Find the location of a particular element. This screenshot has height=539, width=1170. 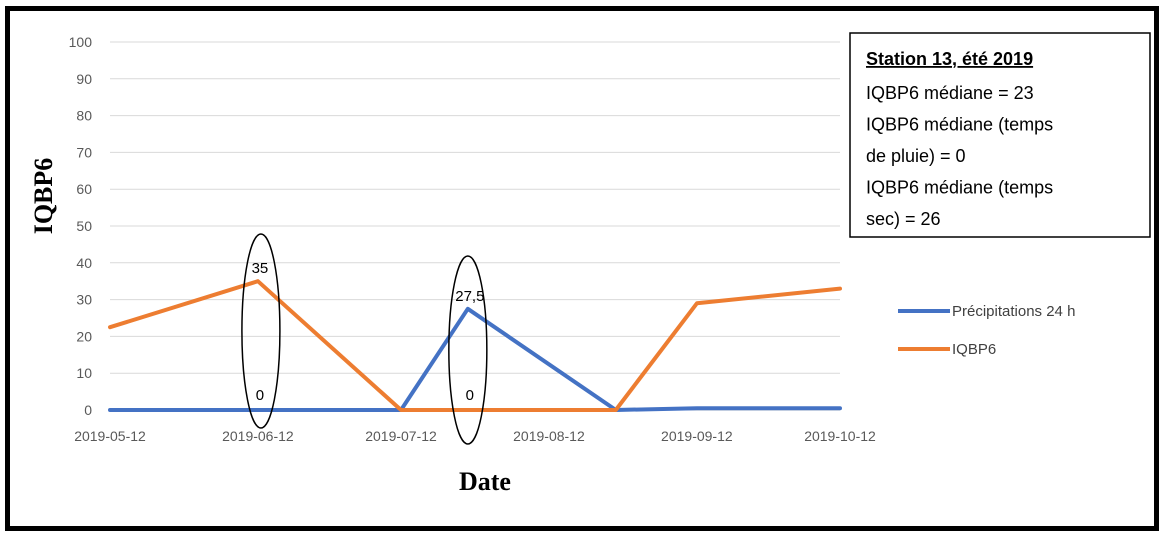

x-tick-label-2019-08-12: 2019-08-12 is located at coordinates (549, 436).